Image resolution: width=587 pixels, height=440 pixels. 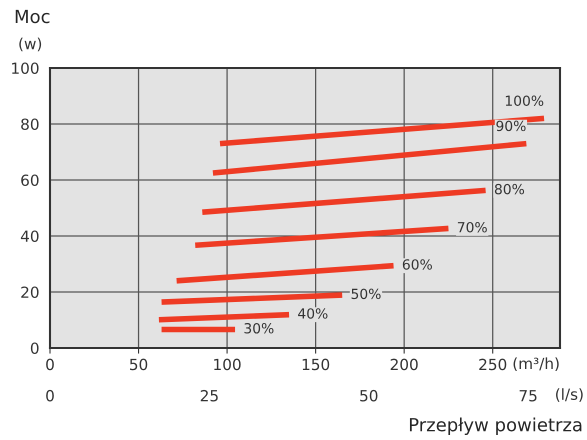 I want to click on series-label: 40%, so click(x=313, y=313).